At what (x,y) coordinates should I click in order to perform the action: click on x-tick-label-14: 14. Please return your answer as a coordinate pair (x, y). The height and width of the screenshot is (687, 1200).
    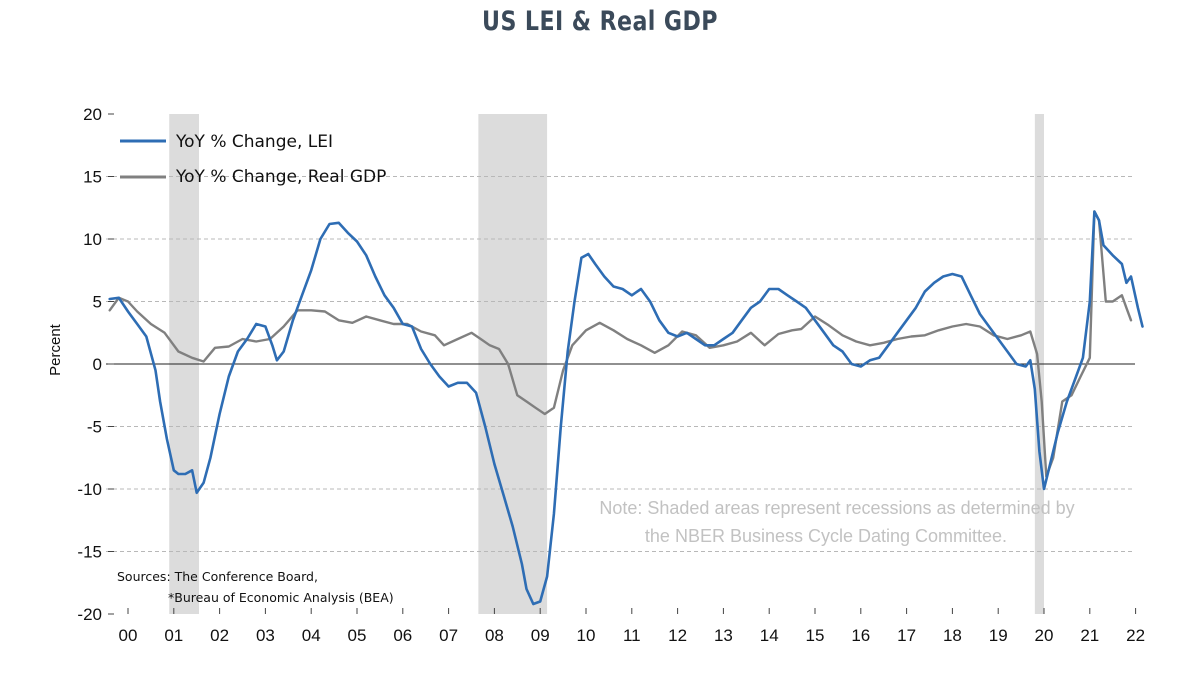
    Looking at the image, I should click on (769, 635).